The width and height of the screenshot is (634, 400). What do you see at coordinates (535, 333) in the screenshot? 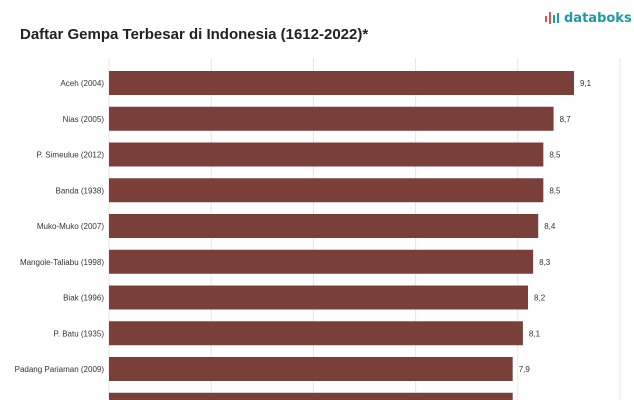
I see `value-label: 8,1` at bounding box center [535, 333].